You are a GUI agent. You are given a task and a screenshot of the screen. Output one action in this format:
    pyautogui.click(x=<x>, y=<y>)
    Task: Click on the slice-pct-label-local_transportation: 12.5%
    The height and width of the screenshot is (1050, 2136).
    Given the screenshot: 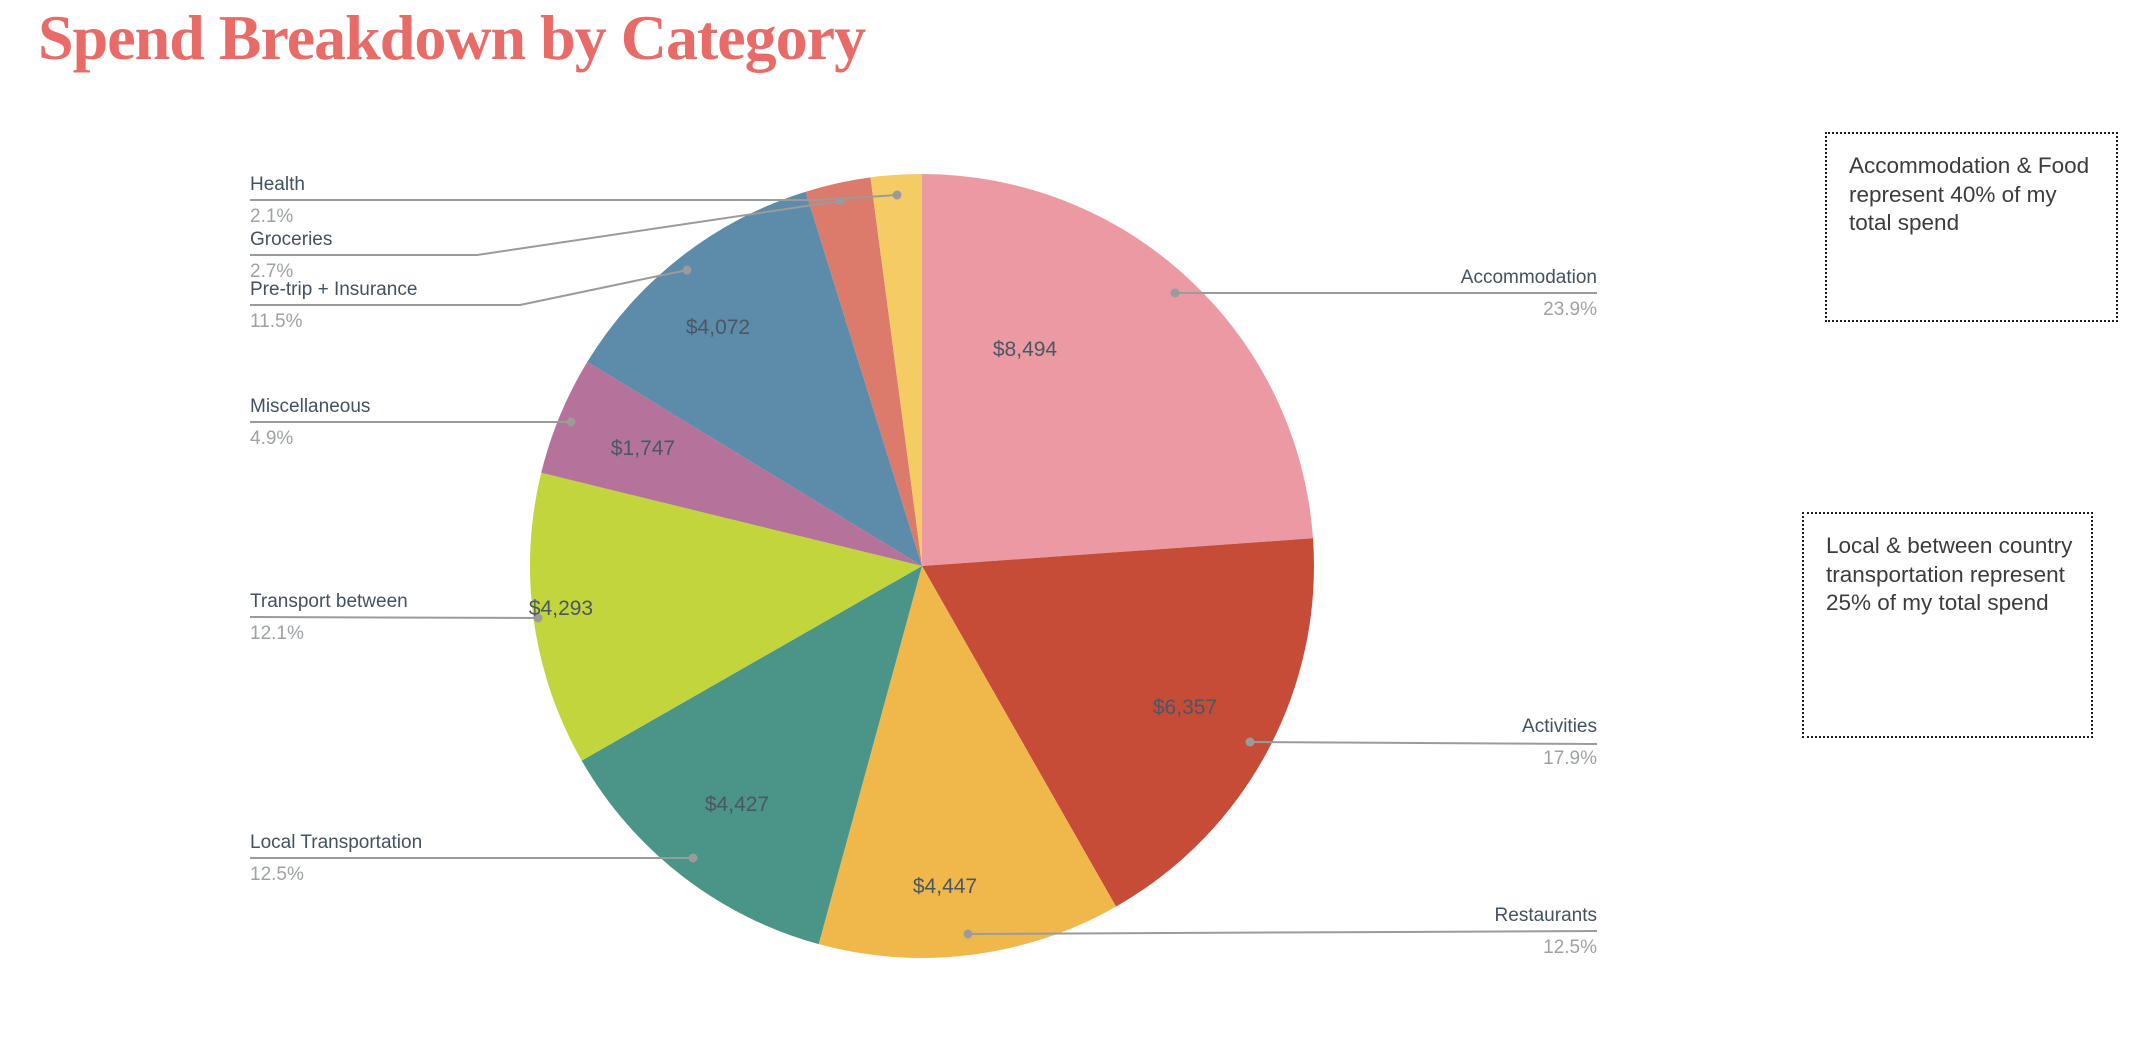 What is the action you would take?
    pyautogui.click(x=277, y=874)
    